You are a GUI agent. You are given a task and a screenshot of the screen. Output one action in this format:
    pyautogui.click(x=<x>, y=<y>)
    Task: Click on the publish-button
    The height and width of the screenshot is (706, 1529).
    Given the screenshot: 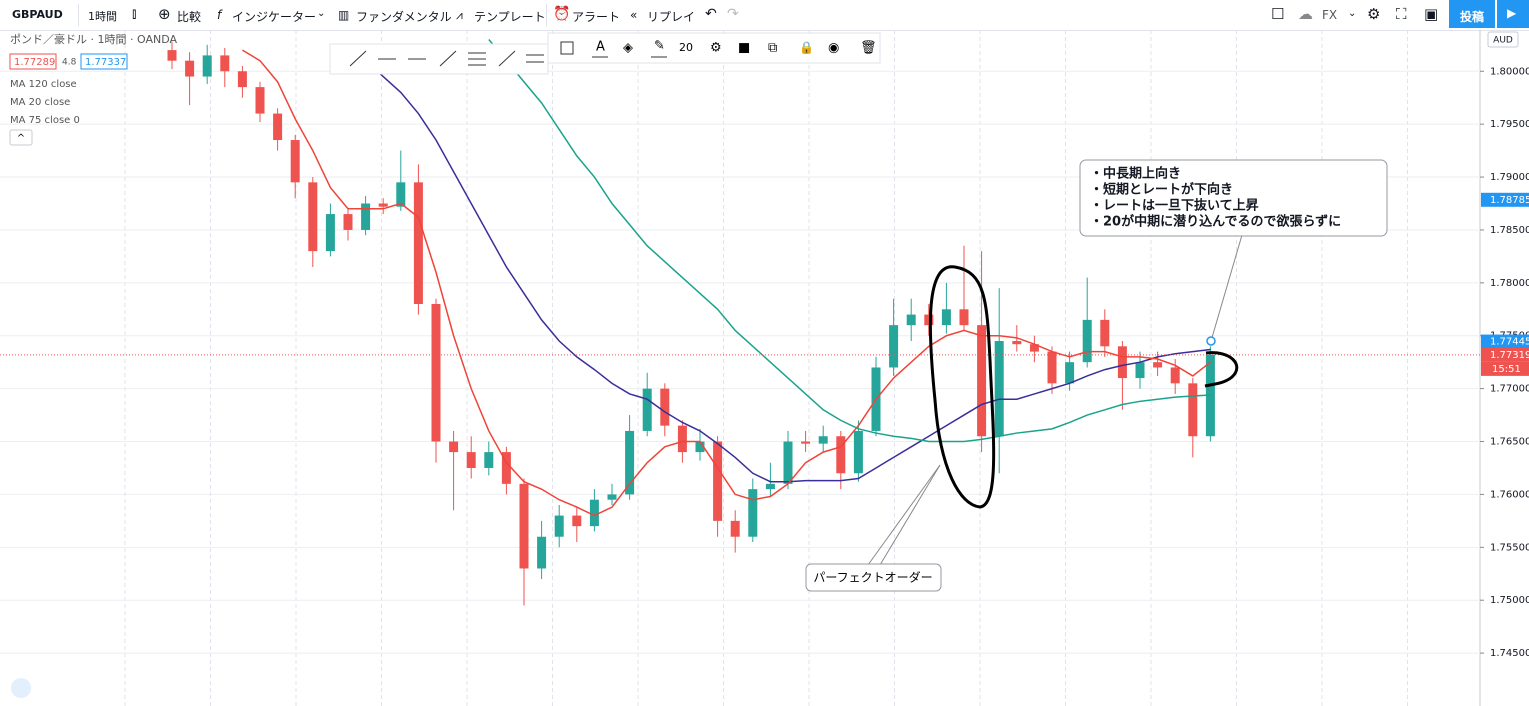 What is the action you would take?
    pyautogui.click(x=1472, y=14)
    